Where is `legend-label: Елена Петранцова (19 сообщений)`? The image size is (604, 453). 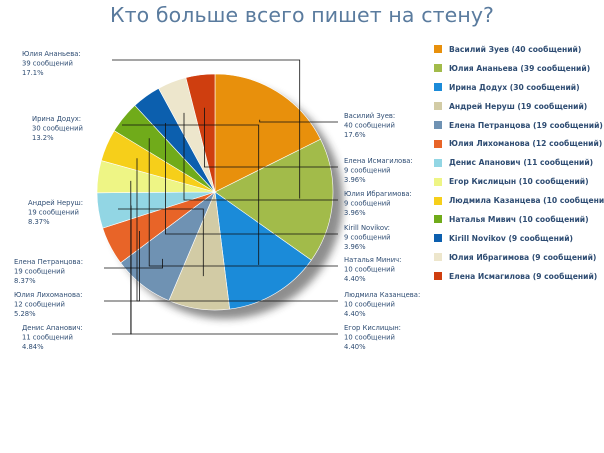 legend-label: Елена Петранцова (19 сообщений) is located at coordinates (526, 125).